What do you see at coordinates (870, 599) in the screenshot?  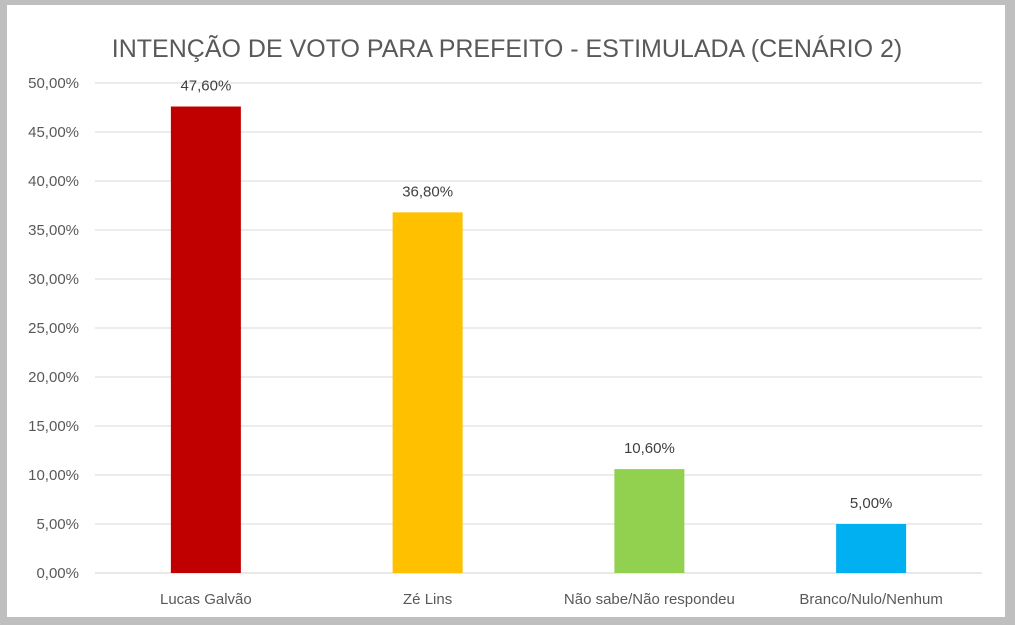 I see `x-tick-label: Branco/Nulo/Nenhum` at bounding box center [870, 599].